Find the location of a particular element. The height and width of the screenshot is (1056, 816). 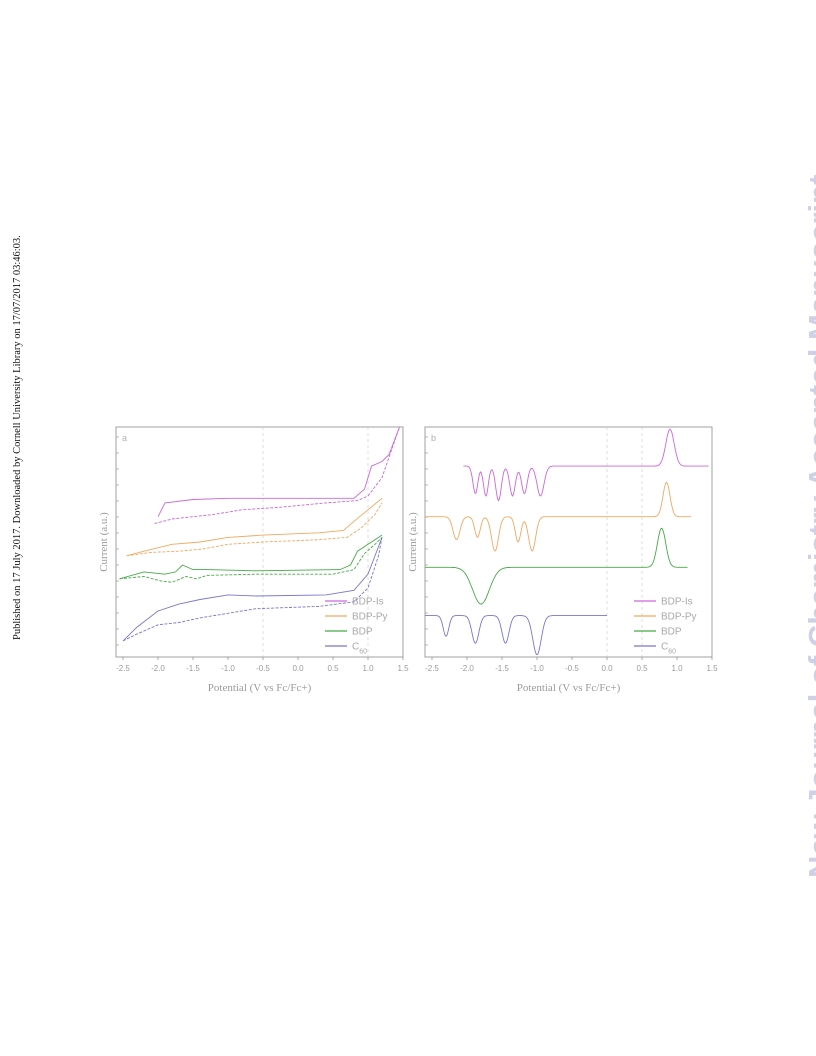

panel-a-legend-bdp-is-label: BDP-Is is located at coordinates (368, 602).